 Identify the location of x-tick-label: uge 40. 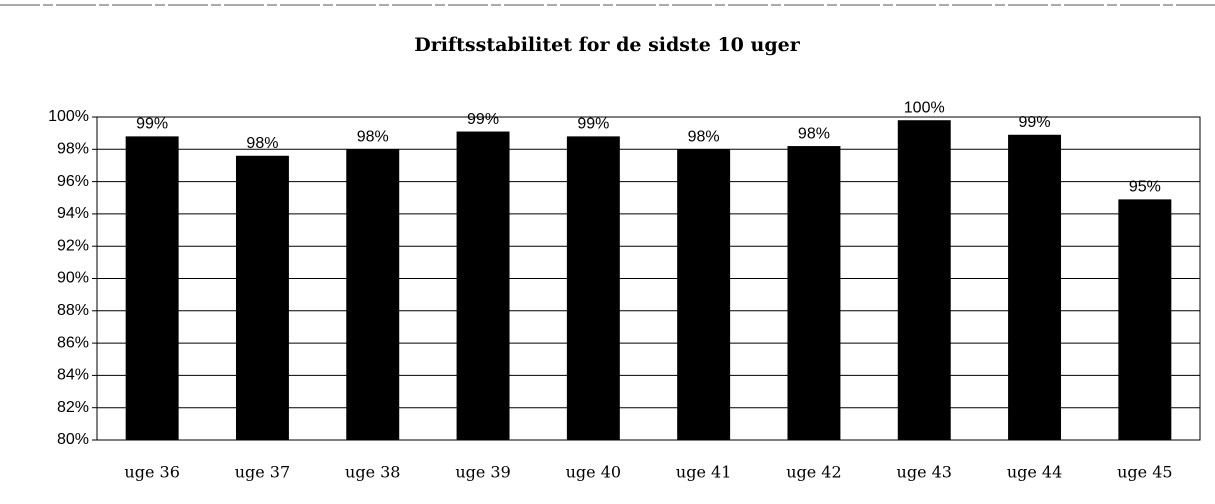
(593, 472).